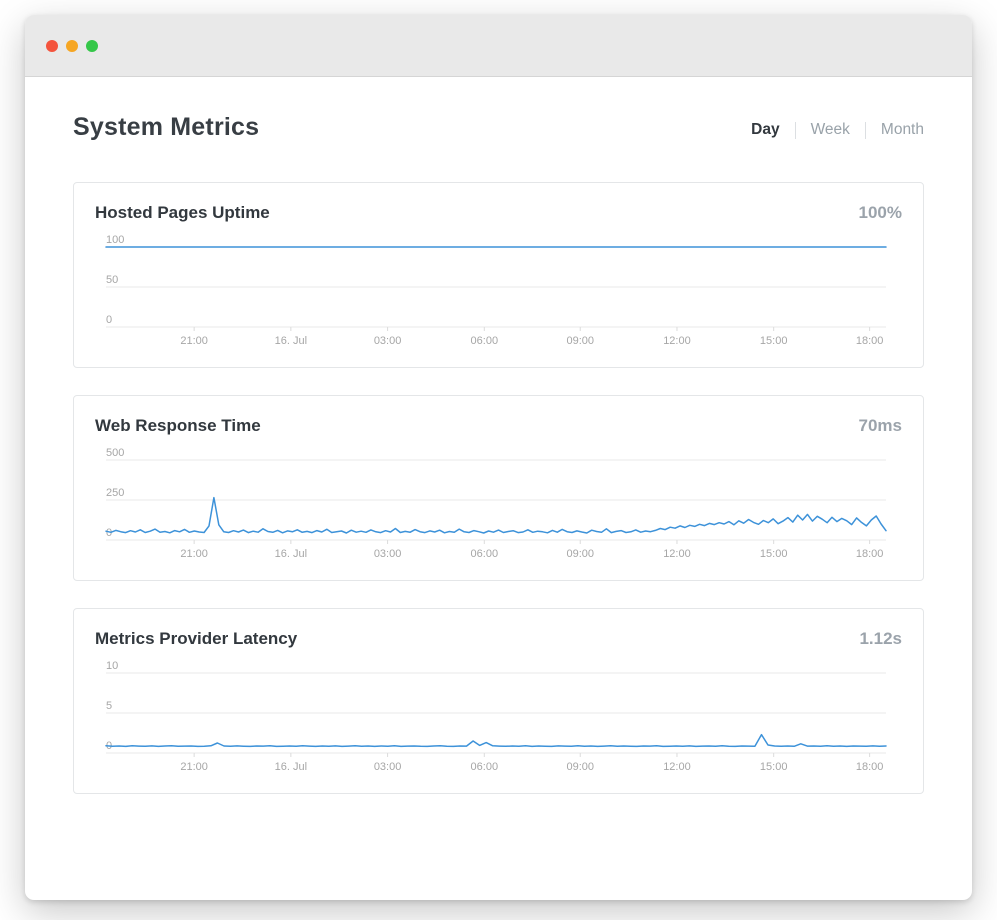  What do you see at coordinates (182, 212) in the screenshot?
I see `card-title: Hosted Pages Uptime` at bounding box center [182, 212].